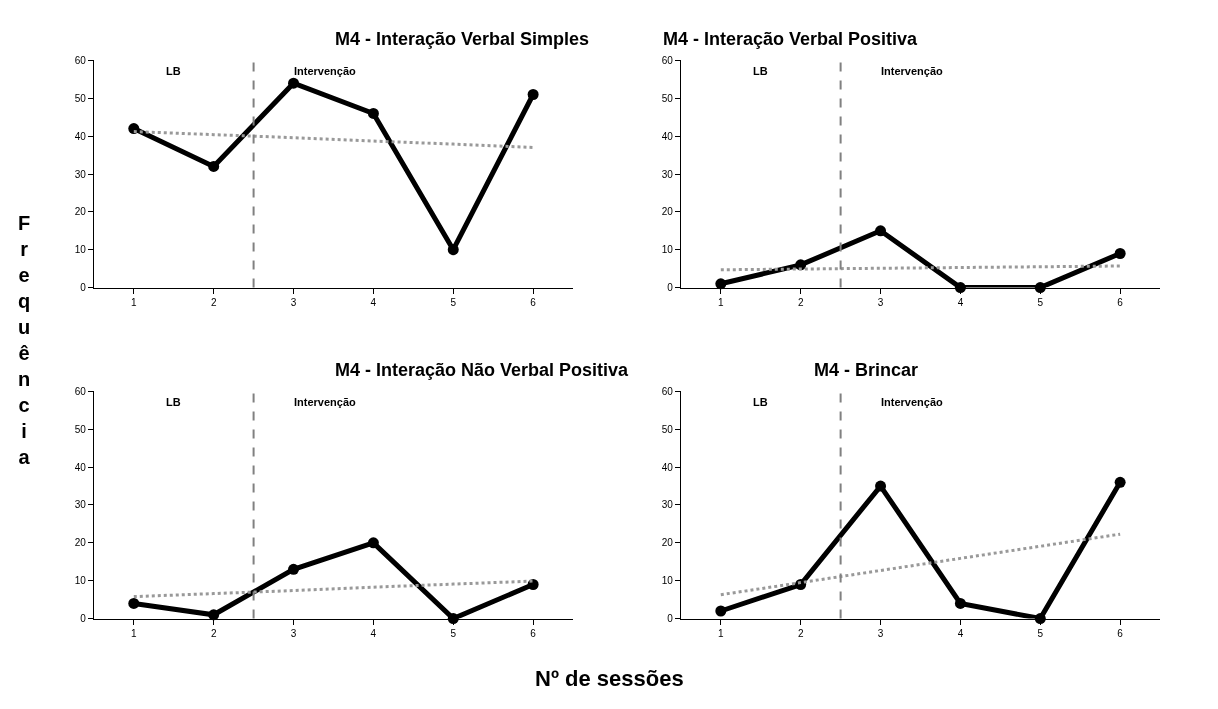 This screenshot has height=709, width=1218. What do you see at coordinates (462, 39) in the screenshot?
I see `chart-title: M4 - Interação Verbal Simples` at bounding box center [462, 39].